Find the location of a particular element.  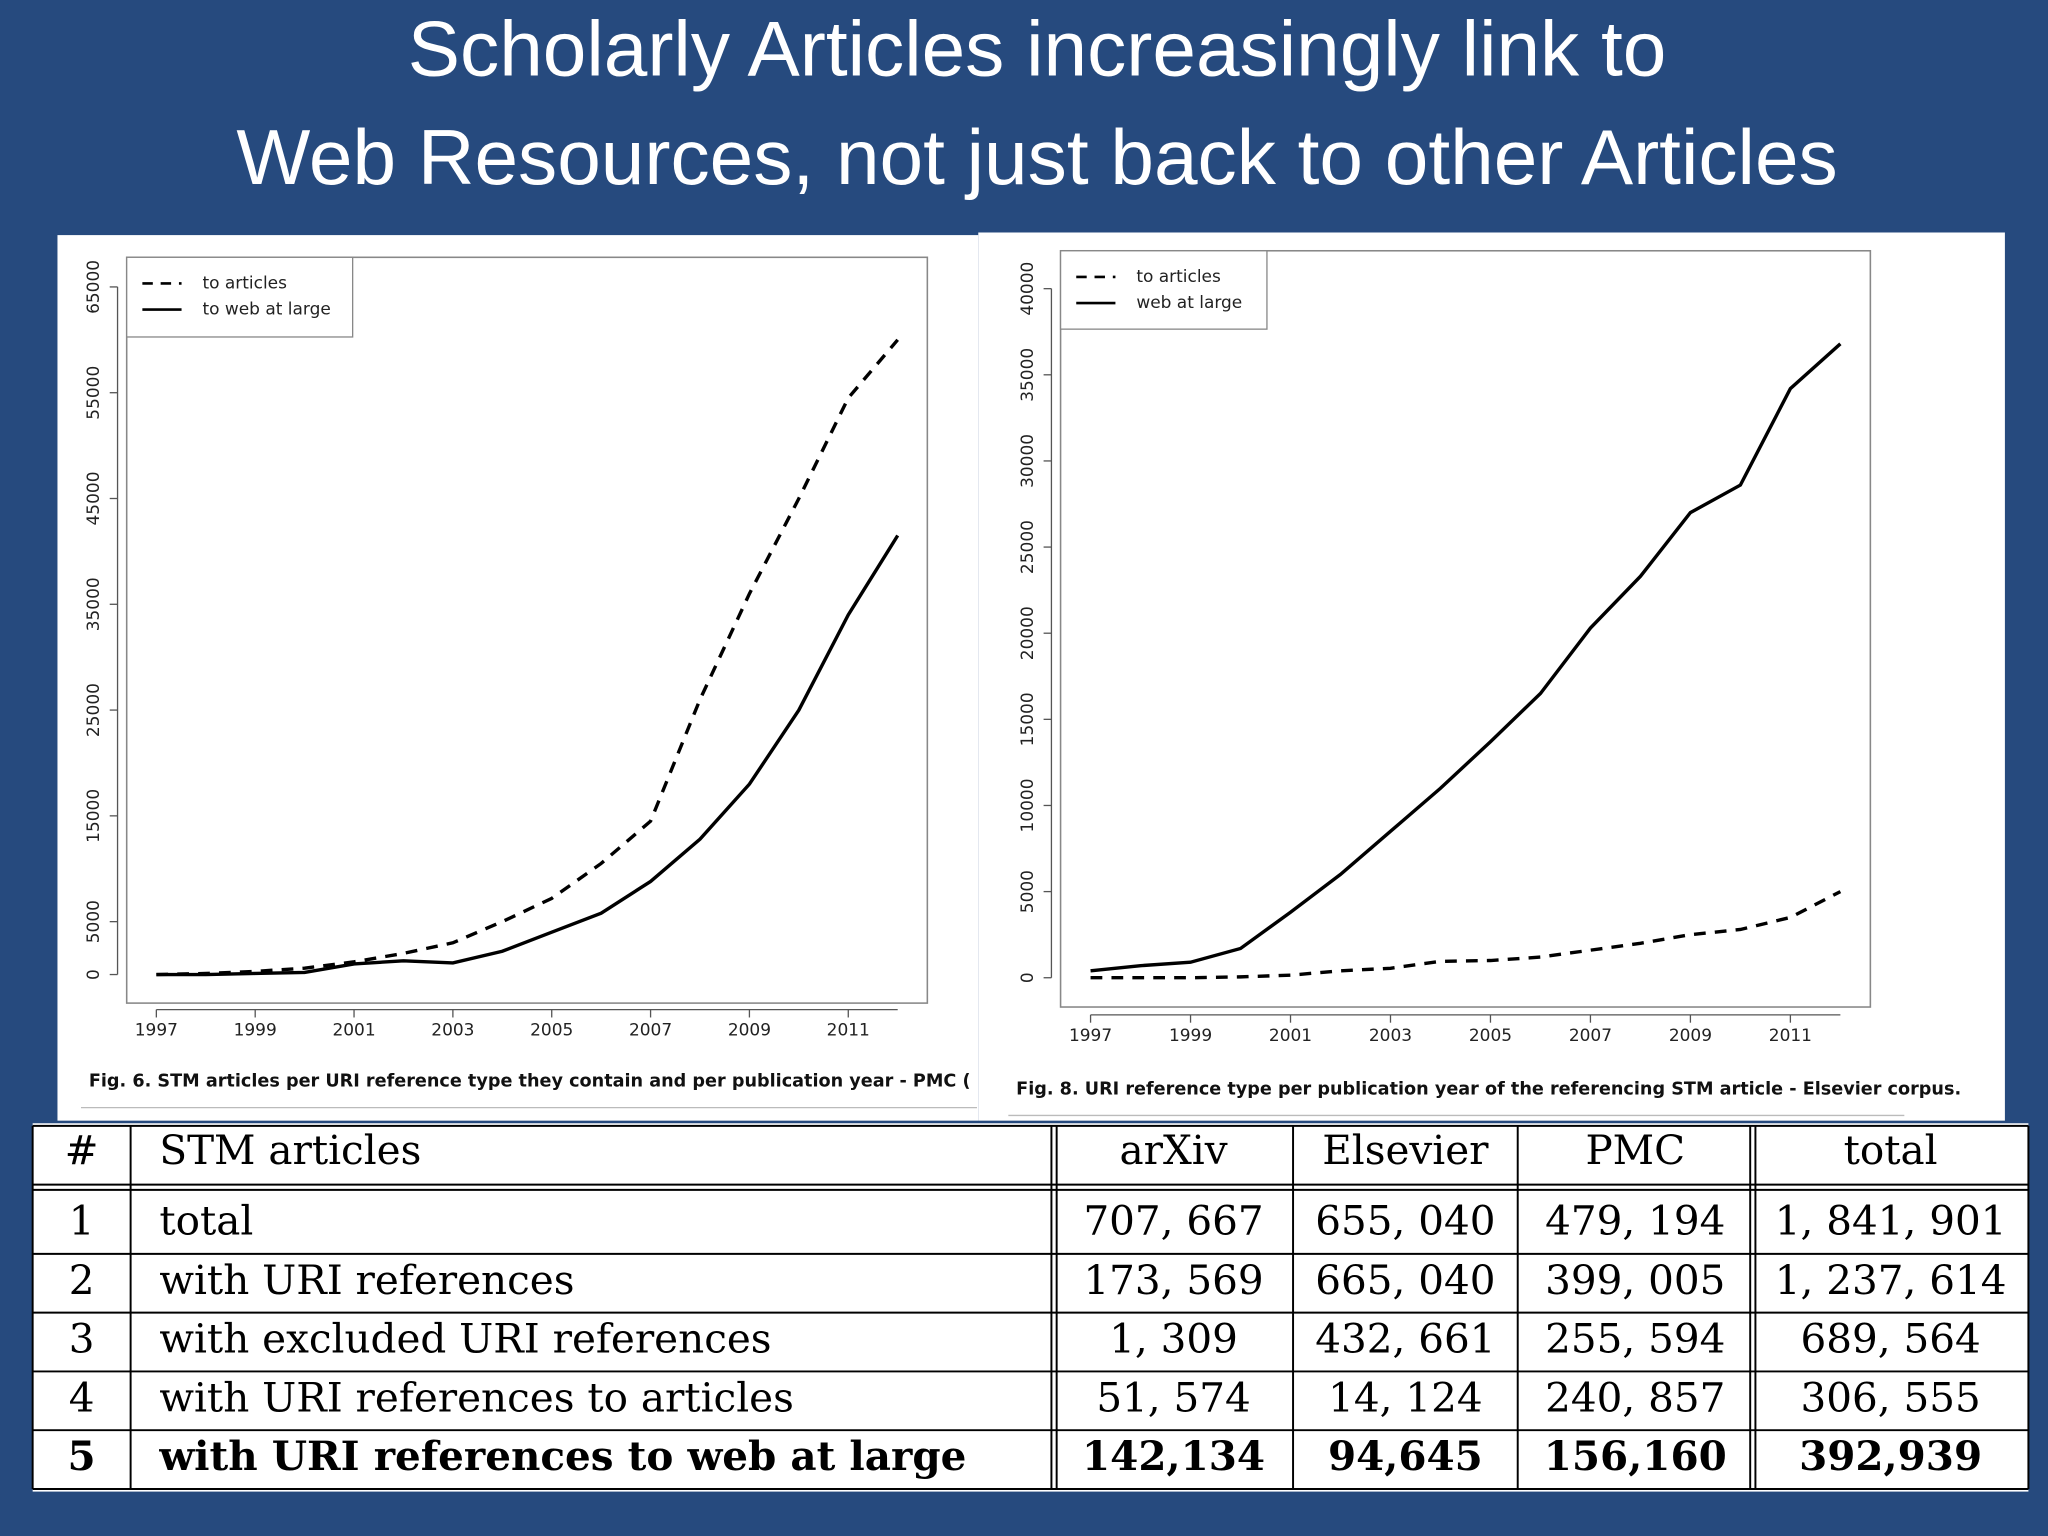

legend-label: to web at large is located at coordinates (266, 310).